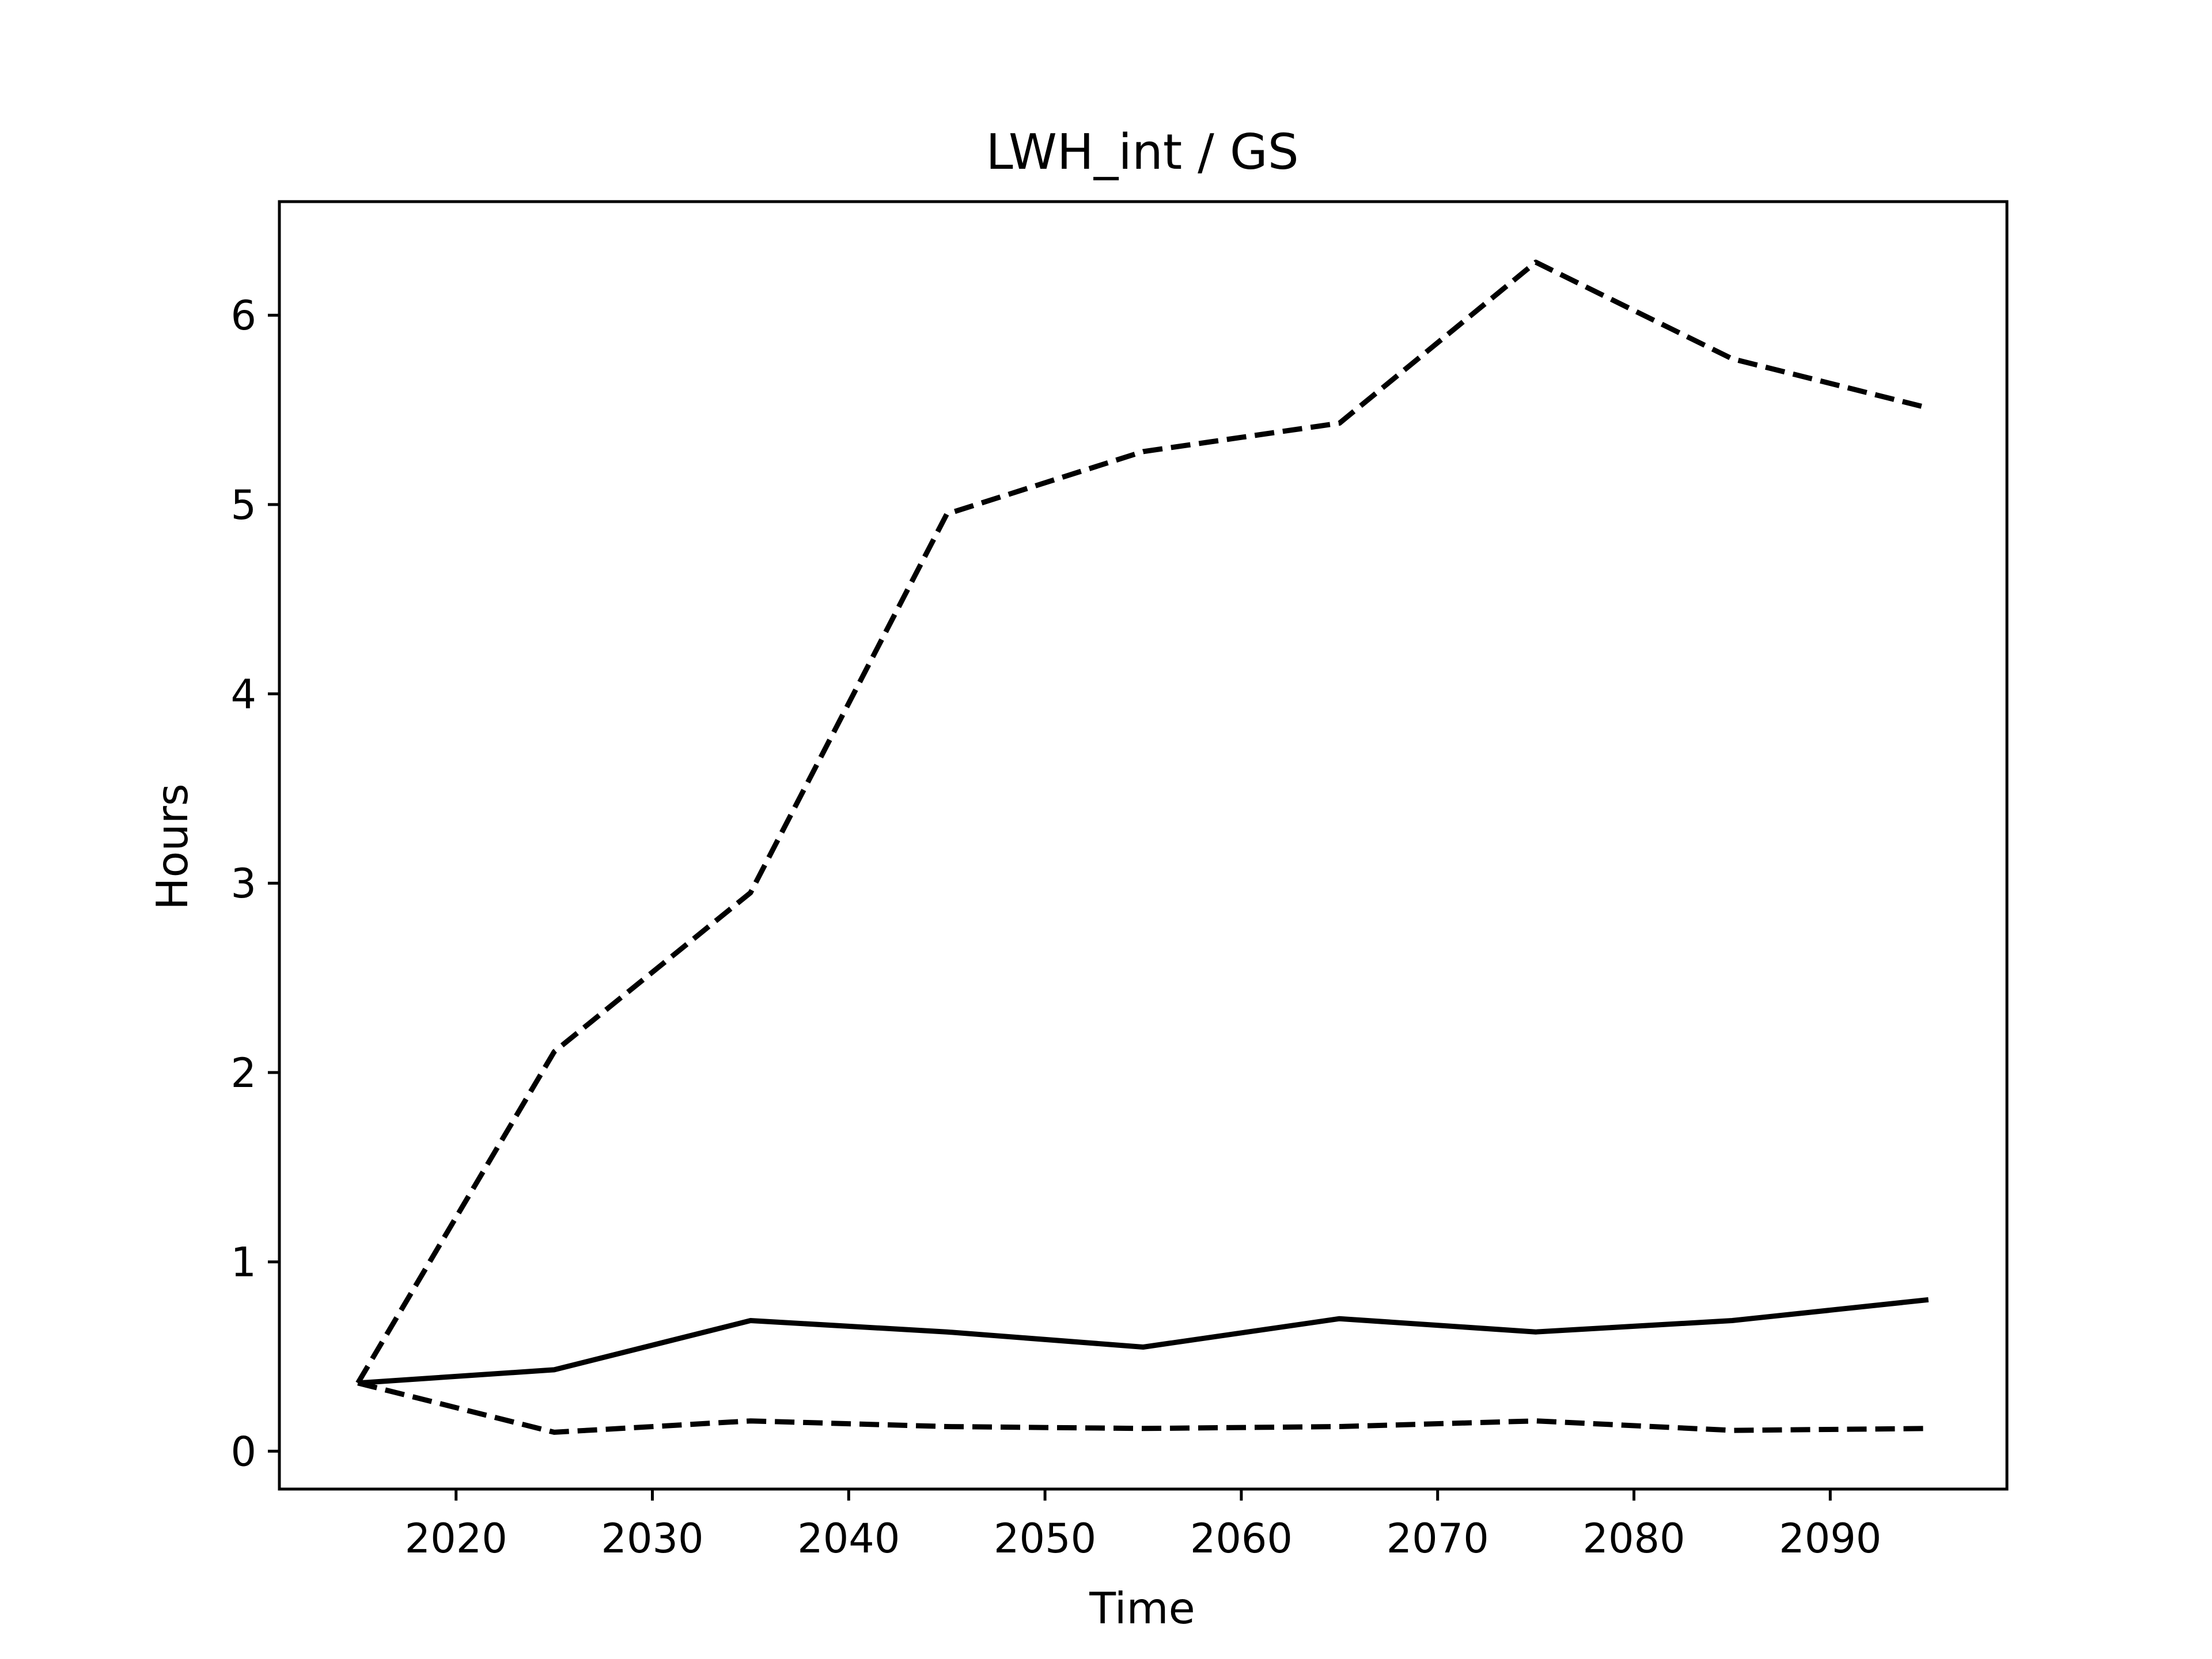  I want to click on y-axis: 0 1 2 3 4 5 6, so click(254, 883).